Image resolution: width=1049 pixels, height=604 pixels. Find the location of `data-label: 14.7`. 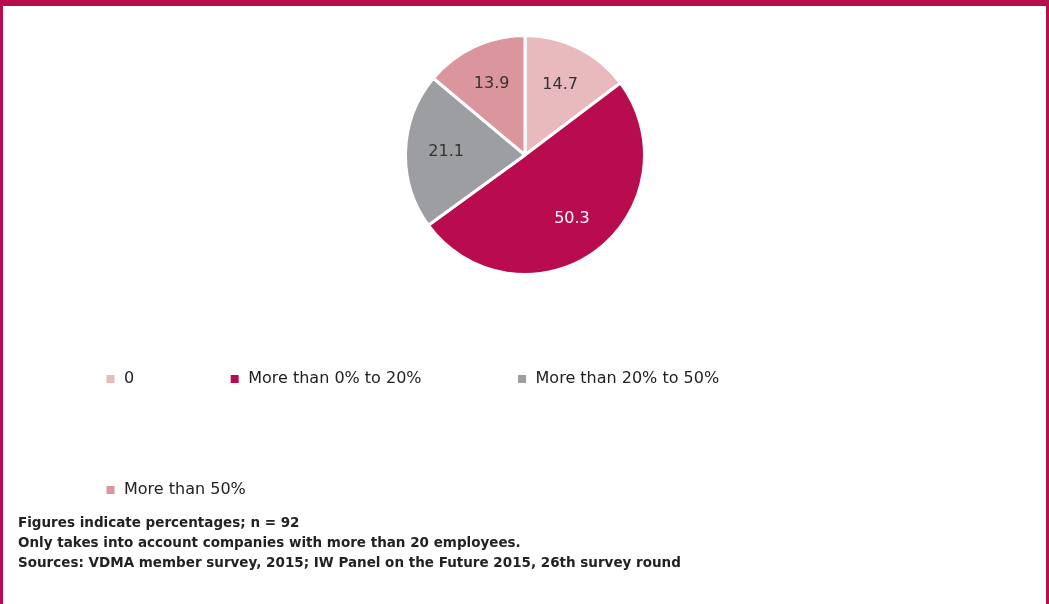

data-label: 14.7 is located at coordinates (560, 83).